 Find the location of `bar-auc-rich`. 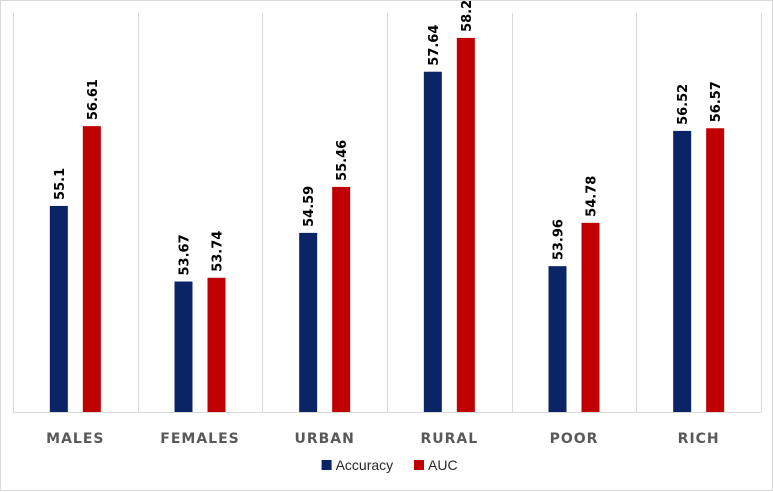

bar-auc-rich is located at coordinates (715, 270).